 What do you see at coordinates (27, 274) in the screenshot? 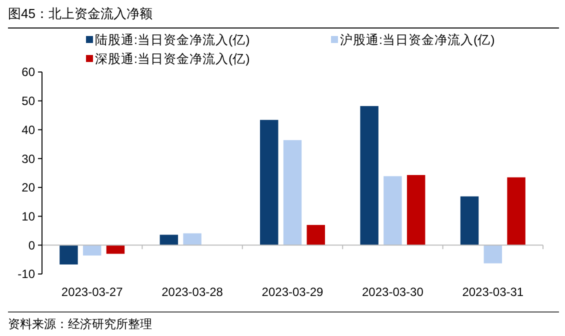
I see `y-tick-label: -10` at bounding box center [27, 274].